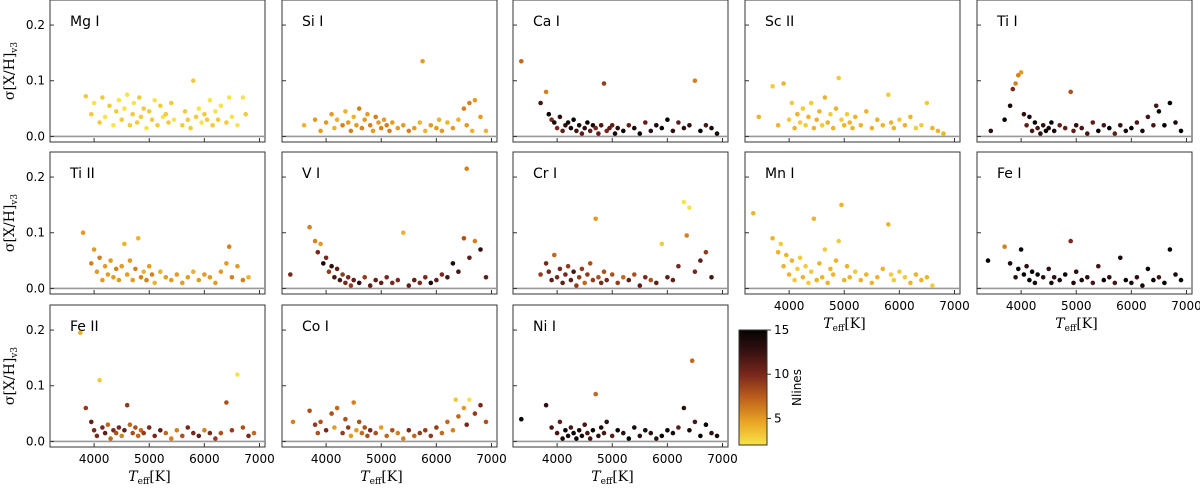 The width and height of the screenshot is (1200, 497). What do you see at coordinates (620, 71) in the screenshot?
I see `panel-ca-i: Ca I` at bounding box center [620, 71].